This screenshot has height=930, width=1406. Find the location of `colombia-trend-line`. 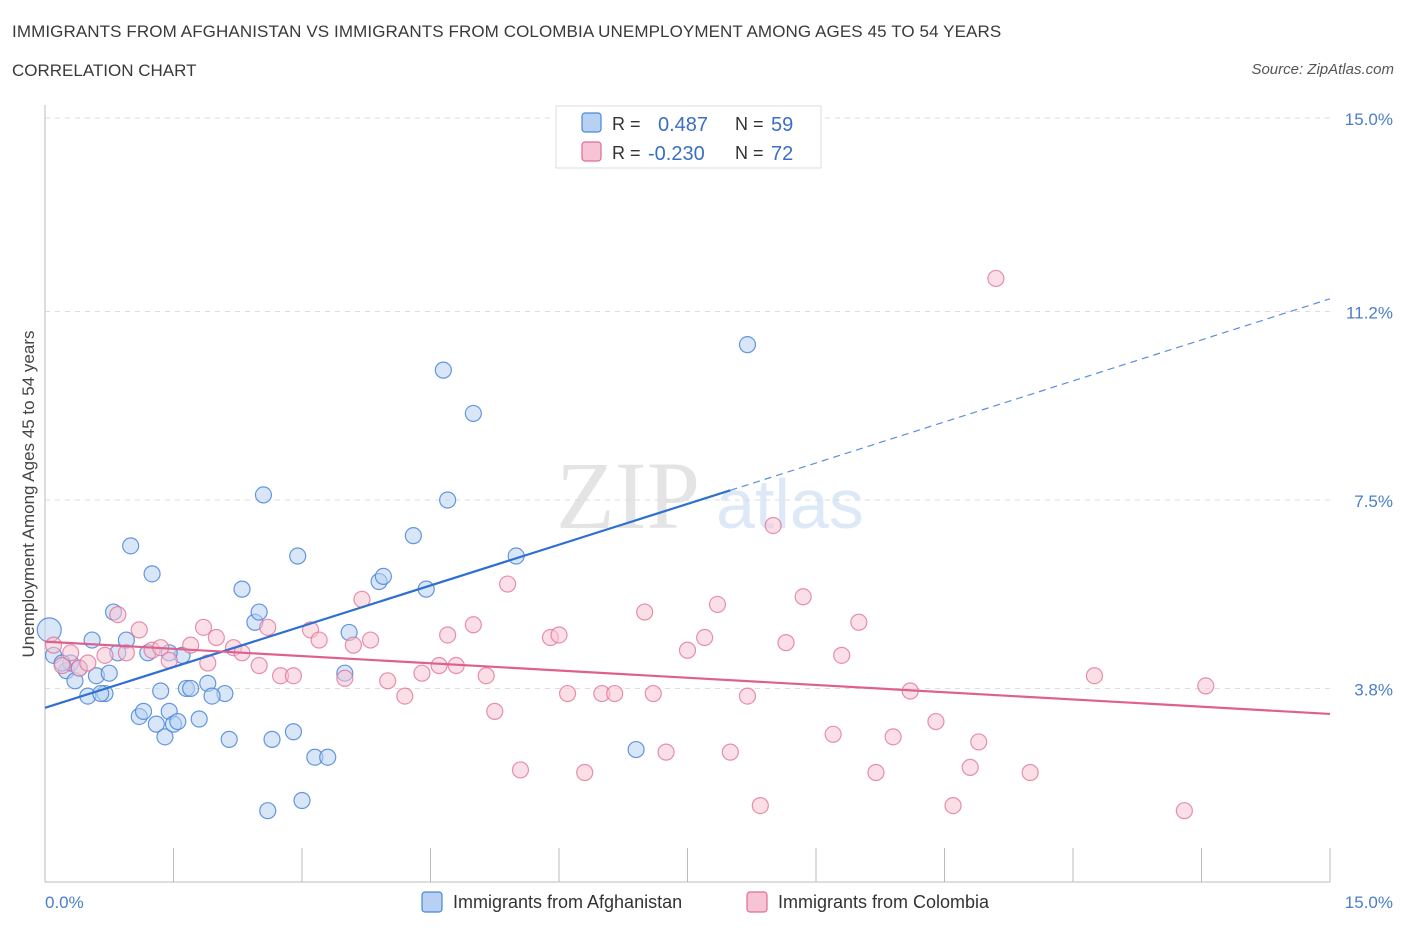

colombia-trend-line is located at coordinates (687, 678).